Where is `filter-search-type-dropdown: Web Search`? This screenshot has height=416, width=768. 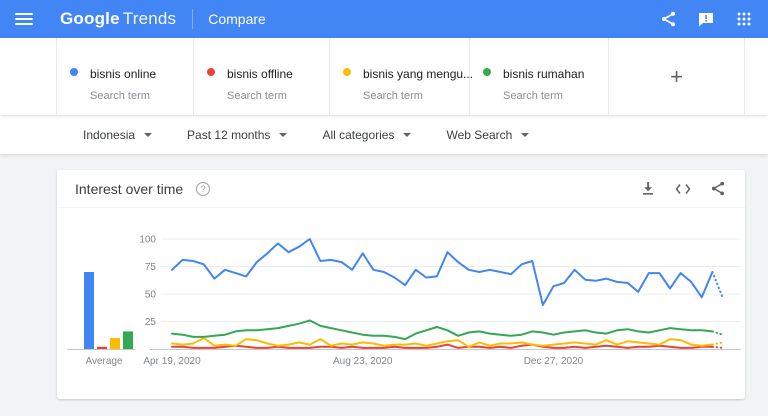 filter-search-type-dropdown: Web Search is located at coordinates (488, 134).